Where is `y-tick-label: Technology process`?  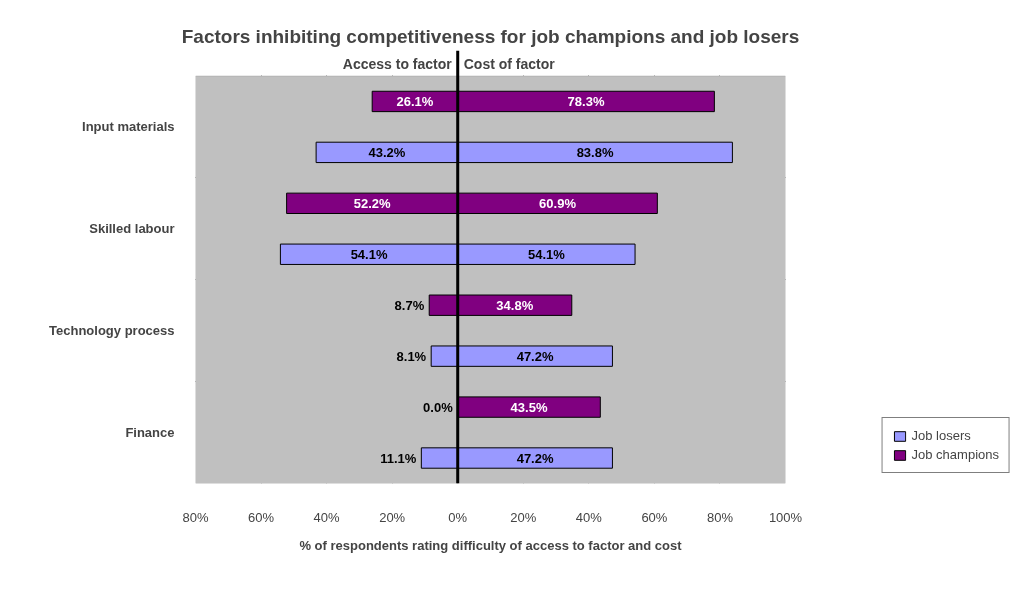 y-tick-label: Technology process is located at coordinates (112, 331).